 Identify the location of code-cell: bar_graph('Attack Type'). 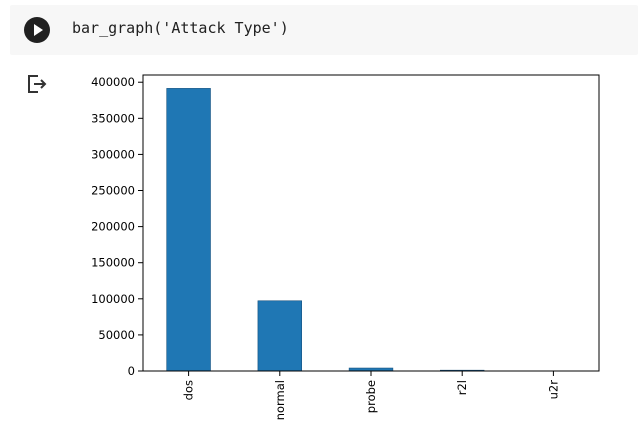
(324, 30).